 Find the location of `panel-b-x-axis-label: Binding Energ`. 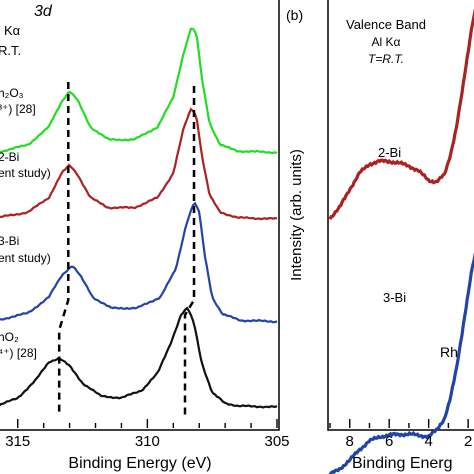

panel-b-x-axis-label: Binding Energ is located at coordinates (402, 463).